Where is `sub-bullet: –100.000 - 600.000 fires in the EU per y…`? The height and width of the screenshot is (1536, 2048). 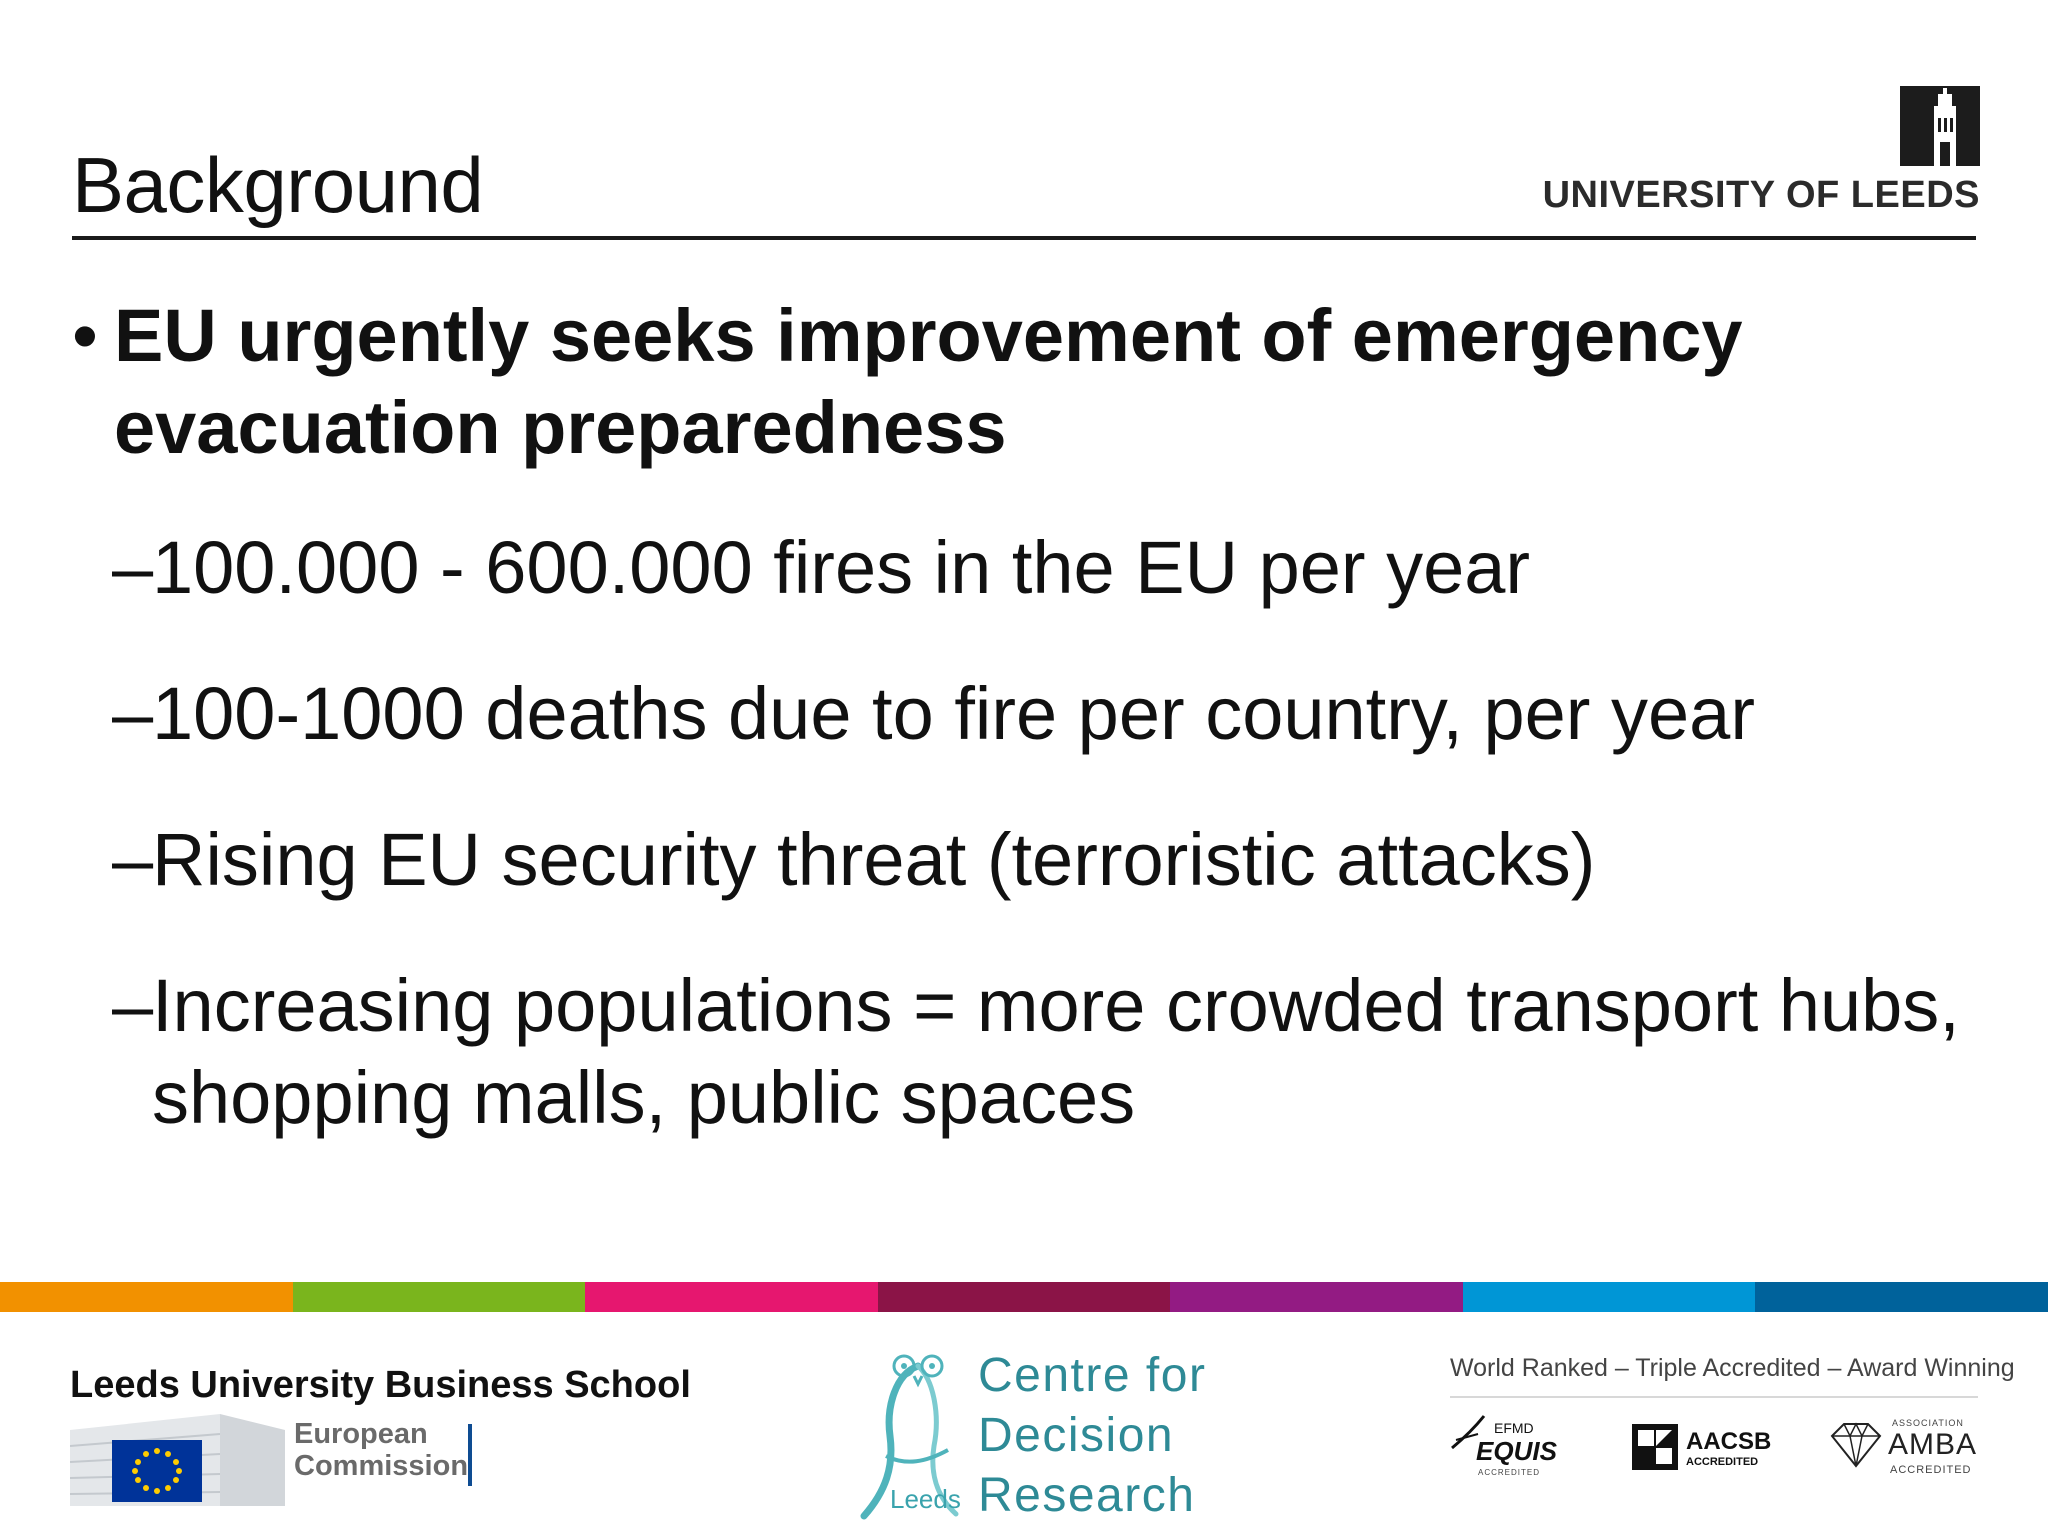
sub-bullet: –100.000 - 600.000 fires in the EU per y… is located at coordinates (1022, 568).